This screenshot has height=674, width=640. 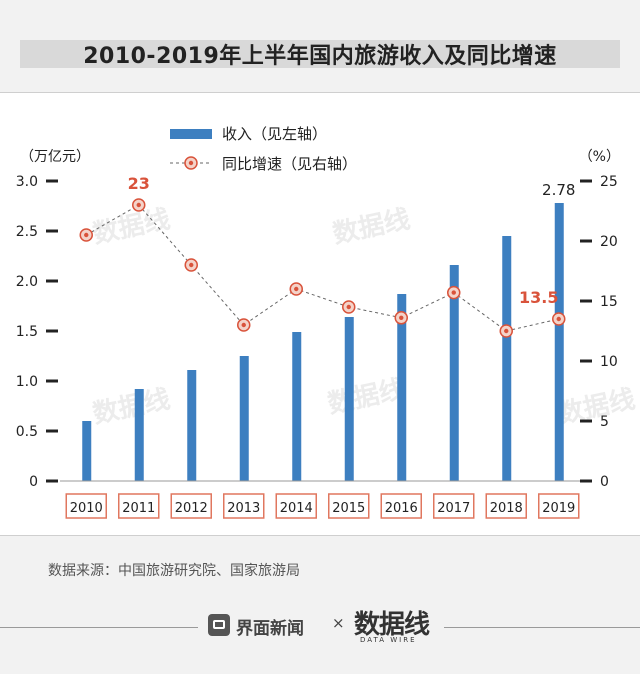 What do you see at coordinates (542, 627) in the screenshot?
I see `footer-rule-right` at bounding box center [542, 627].